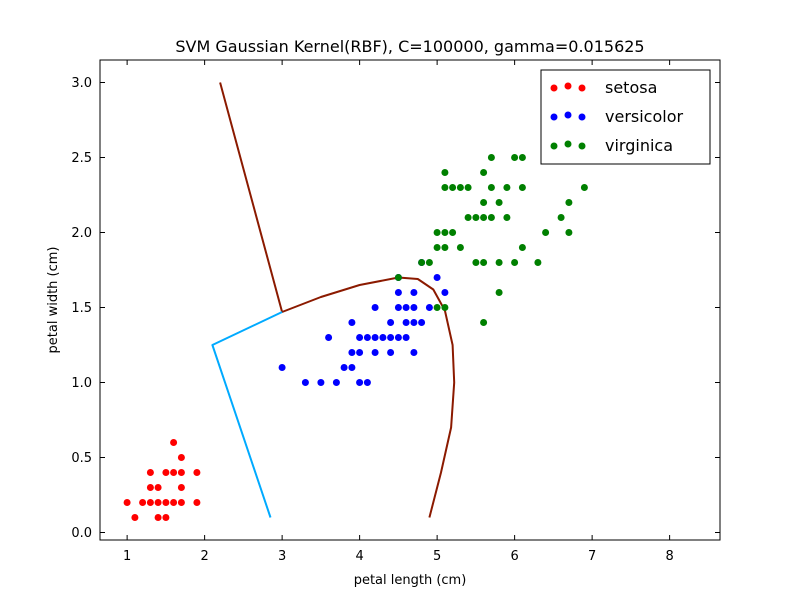 This screenshot has height=600, width=800. I want to click on y-tick-label-2.5: 2.5, so click(81, 158).